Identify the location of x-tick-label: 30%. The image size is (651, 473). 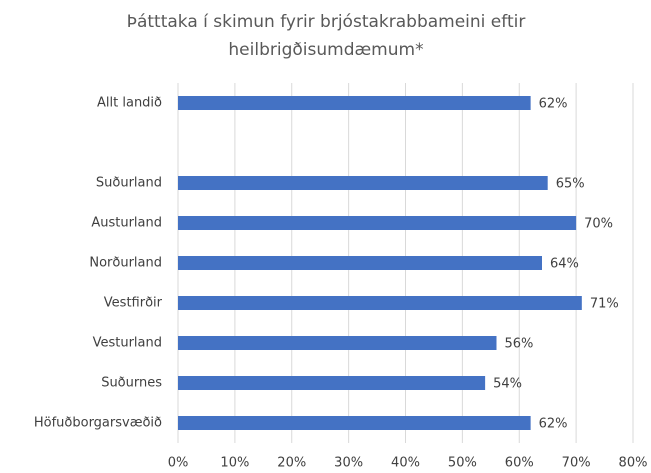
(348, 463).